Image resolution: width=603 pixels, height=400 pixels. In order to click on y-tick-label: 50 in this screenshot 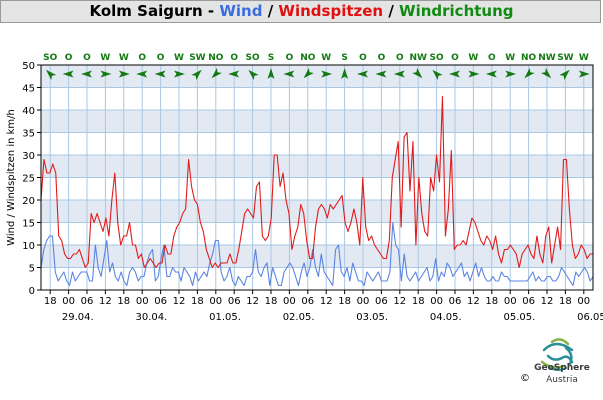, I will do `click(28, 66)`.